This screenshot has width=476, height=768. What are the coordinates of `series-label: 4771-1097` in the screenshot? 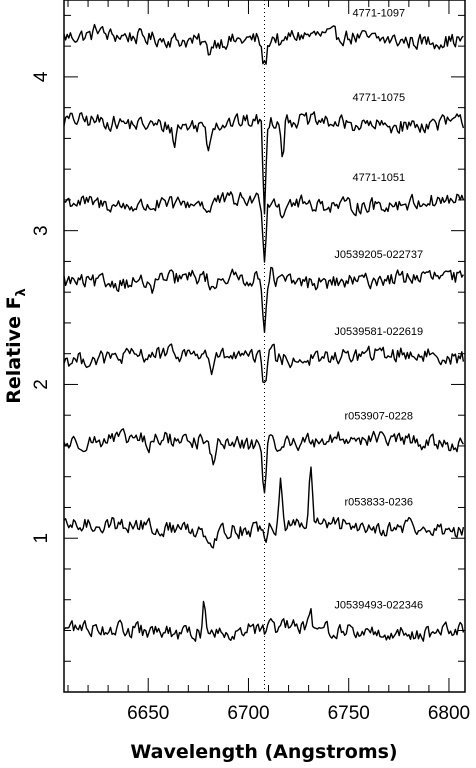 It's located at (378, 13).